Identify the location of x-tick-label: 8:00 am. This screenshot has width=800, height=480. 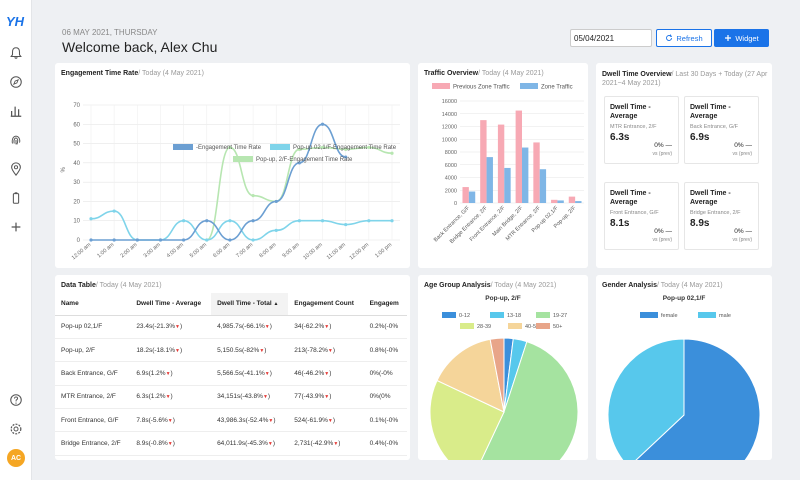
(267, 251).